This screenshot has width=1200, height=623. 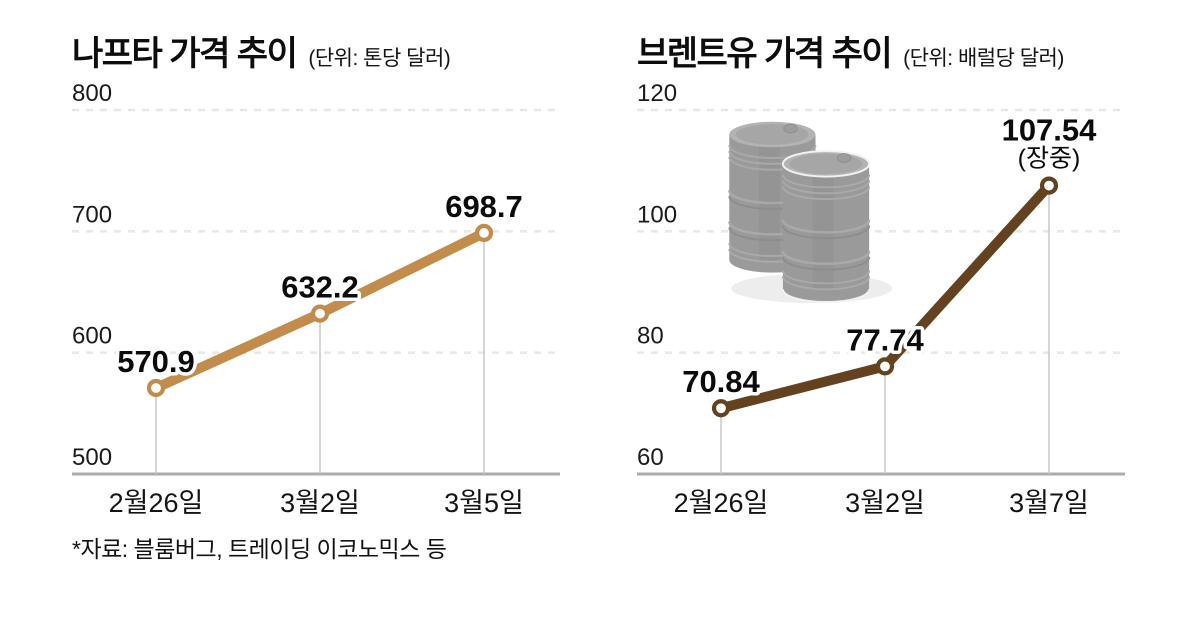 I want to click on y-tick-label: 600, so click(x=92, y=336).